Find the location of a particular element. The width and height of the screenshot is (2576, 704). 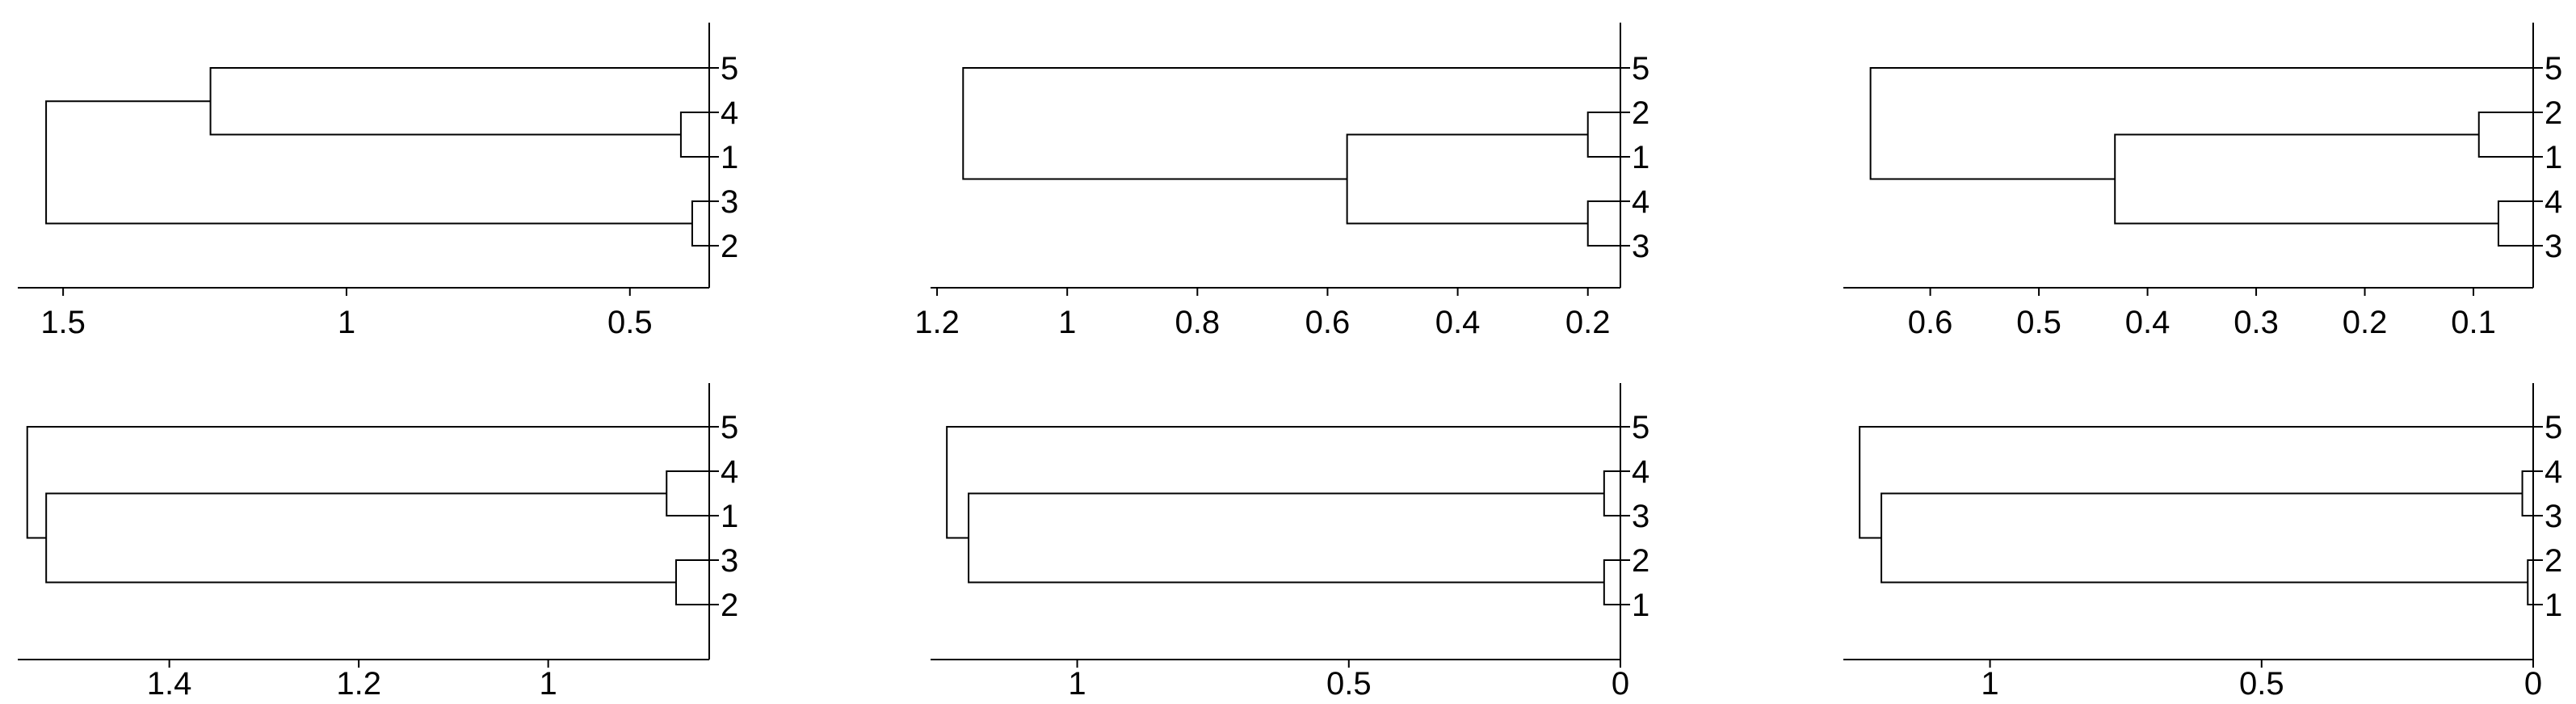

dendrogram-panel-2: 5 2 1 4 3 1.2 1 0.8 0.6 0.4 0.2 is located at coordinates (1282, 181).